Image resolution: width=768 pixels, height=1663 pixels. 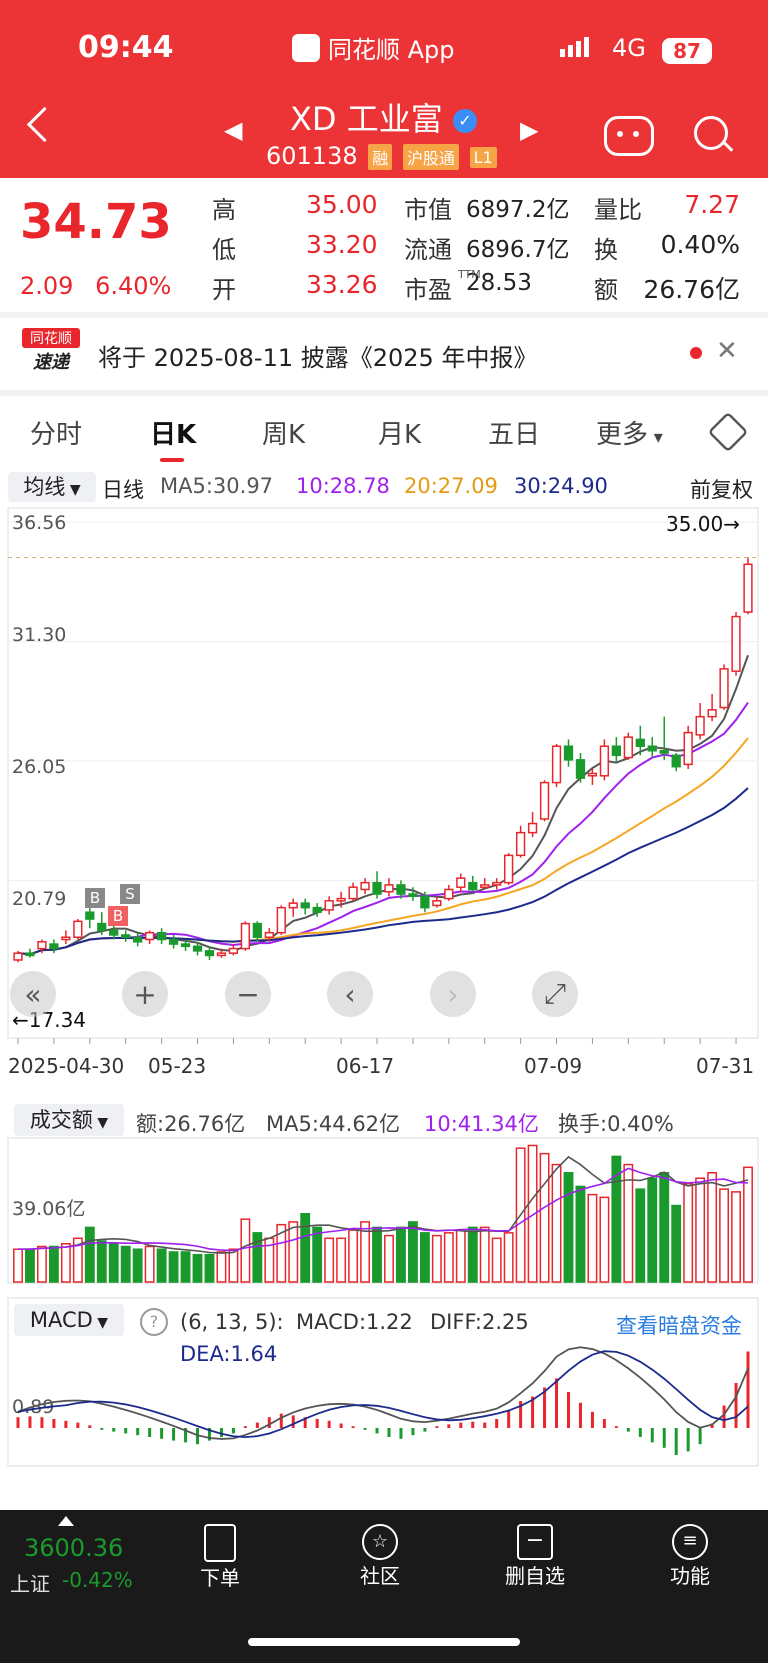 I want to click on tab-2: 周K, so click(x=284, y=435).